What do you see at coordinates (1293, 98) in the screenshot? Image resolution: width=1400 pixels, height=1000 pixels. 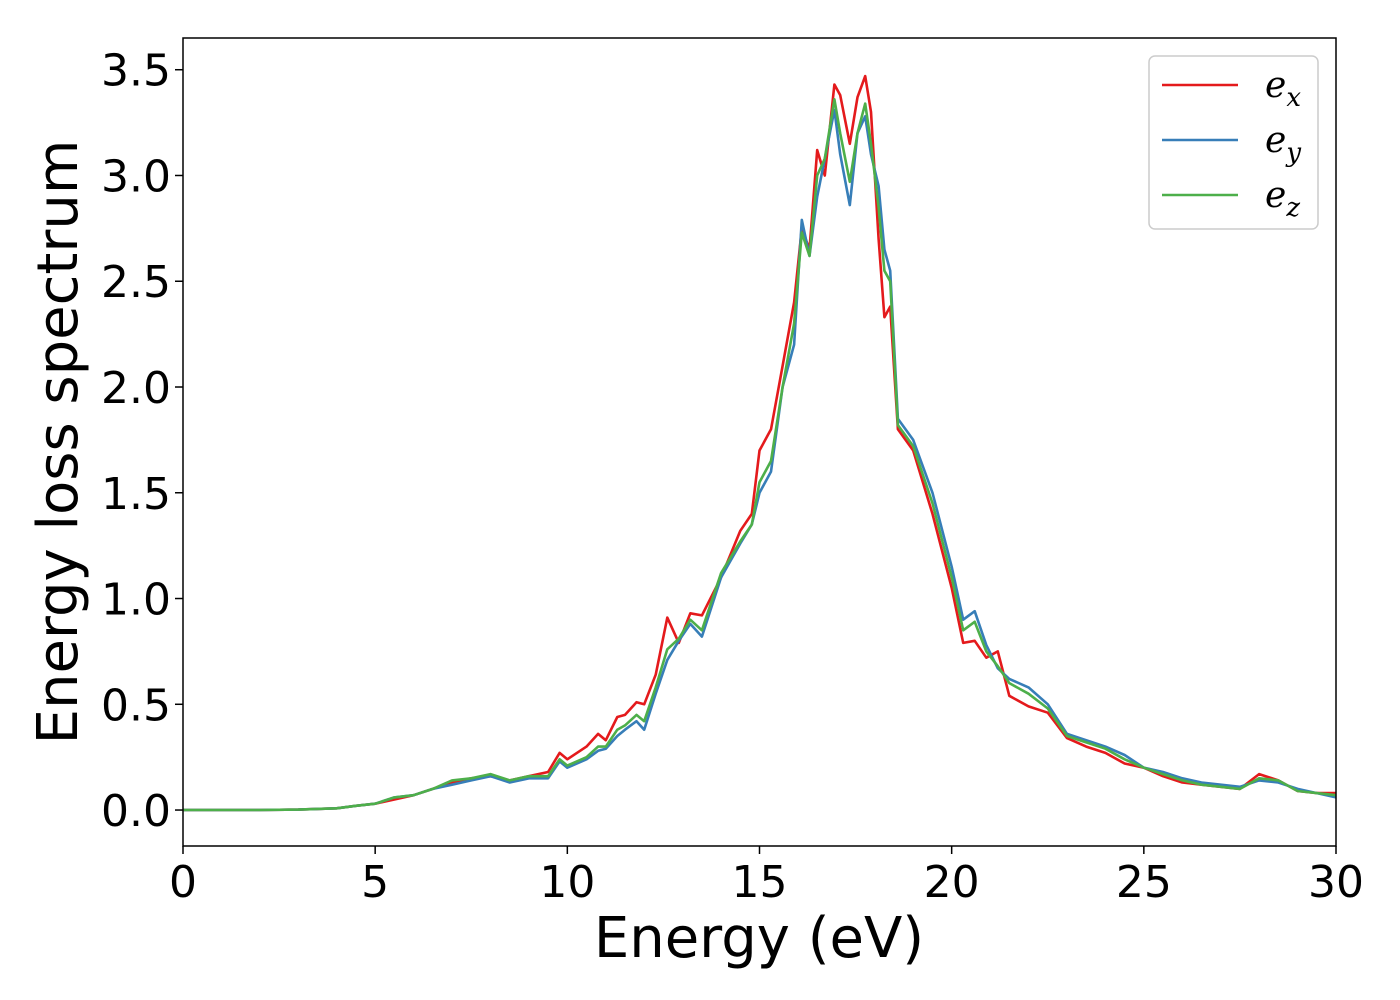 I see `legend-label-subscript: x` at bounding box center [1293, 98].